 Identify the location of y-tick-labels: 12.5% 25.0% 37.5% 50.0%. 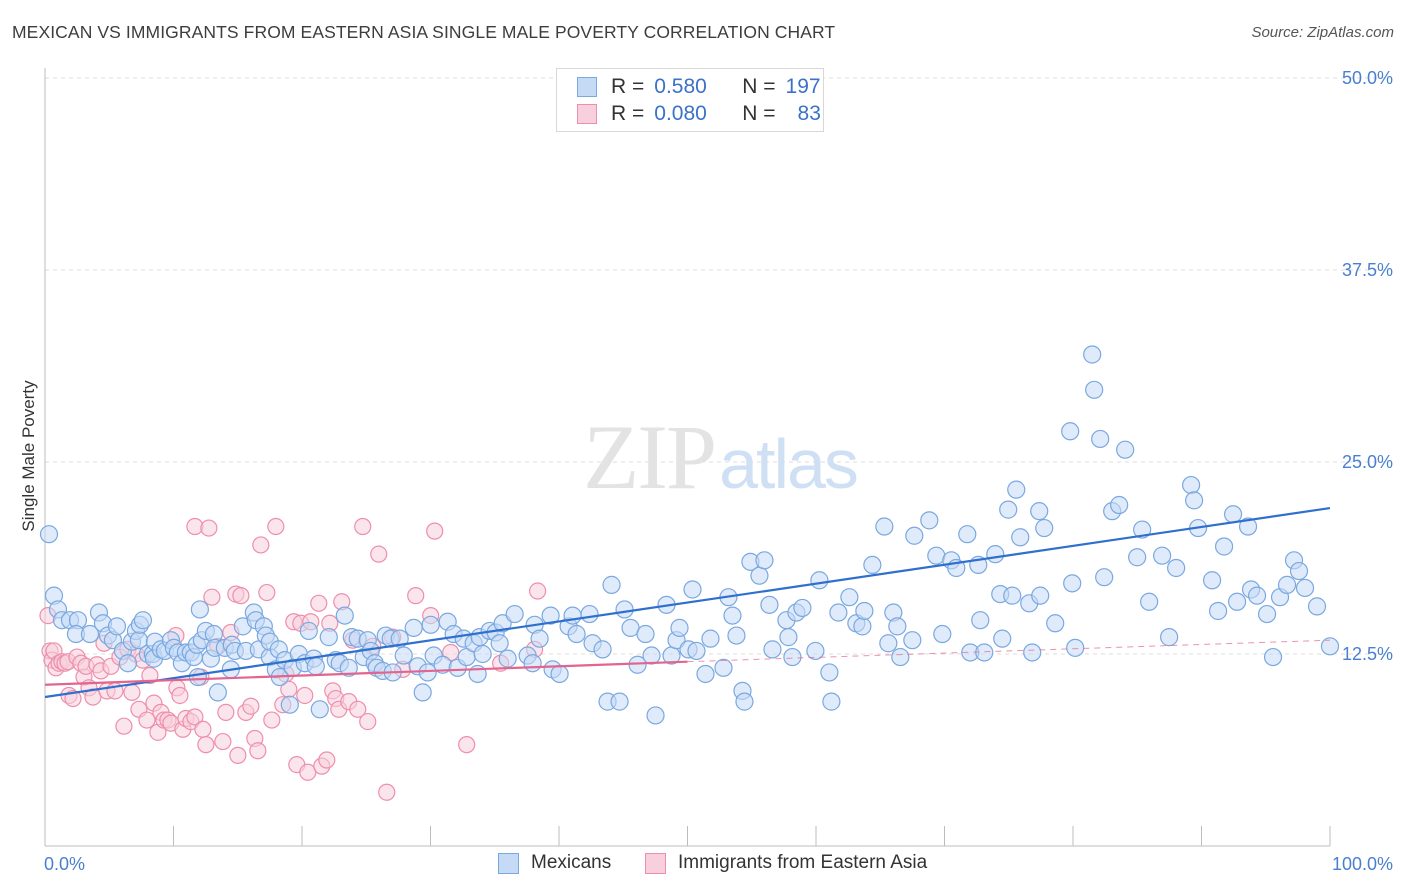
(1367, 366).